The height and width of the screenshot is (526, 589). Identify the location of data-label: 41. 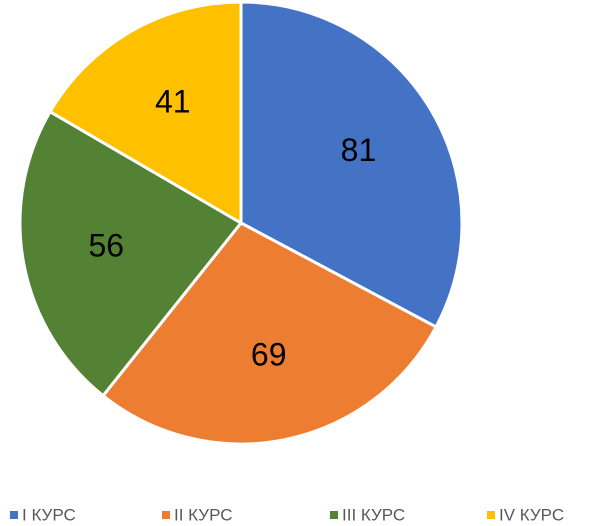
(173, 102).